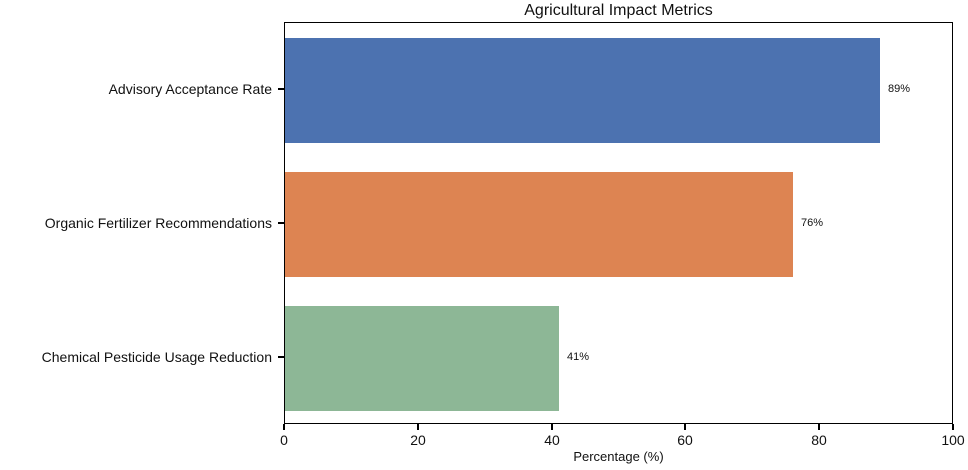 The image size is (968, 470). Describe the element at coordinates (618, 456) in the screenshot. I see `x-axis-label: Percentage (%)` at that location.